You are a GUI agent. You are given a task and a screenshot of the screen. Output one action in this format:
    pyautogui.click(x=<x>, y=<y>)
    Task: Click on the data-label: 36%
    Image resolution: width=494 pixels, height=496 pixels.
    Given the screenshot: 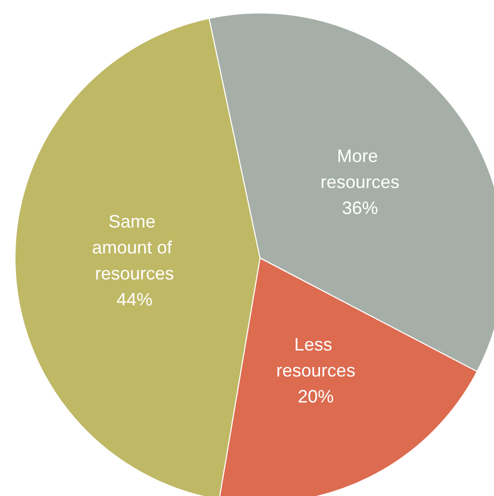 What is the action you would take?
    pyautogui.click(x=360, y=208)
    